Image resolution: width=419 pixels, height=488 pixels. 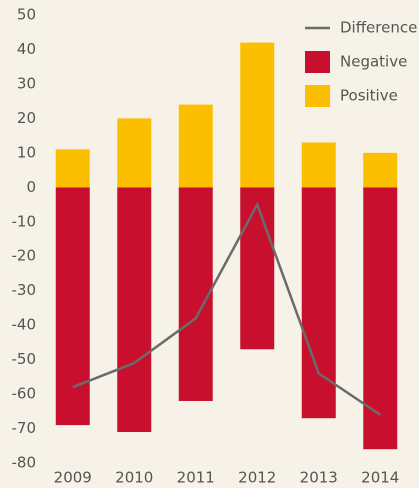 I want to click on y-tick-label: 40, so click(x=26, y=49).